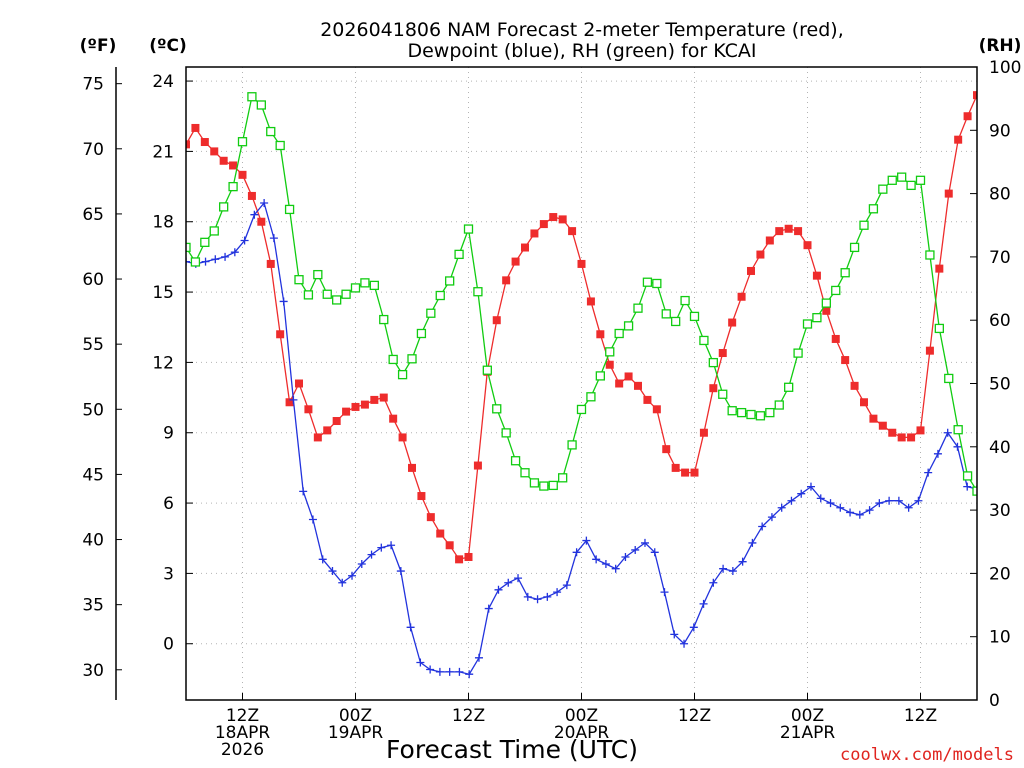 Image resolution: width=1024 pixels, height=768 pixels. I want to click on c-tick-label: 24, so click(163, 82).